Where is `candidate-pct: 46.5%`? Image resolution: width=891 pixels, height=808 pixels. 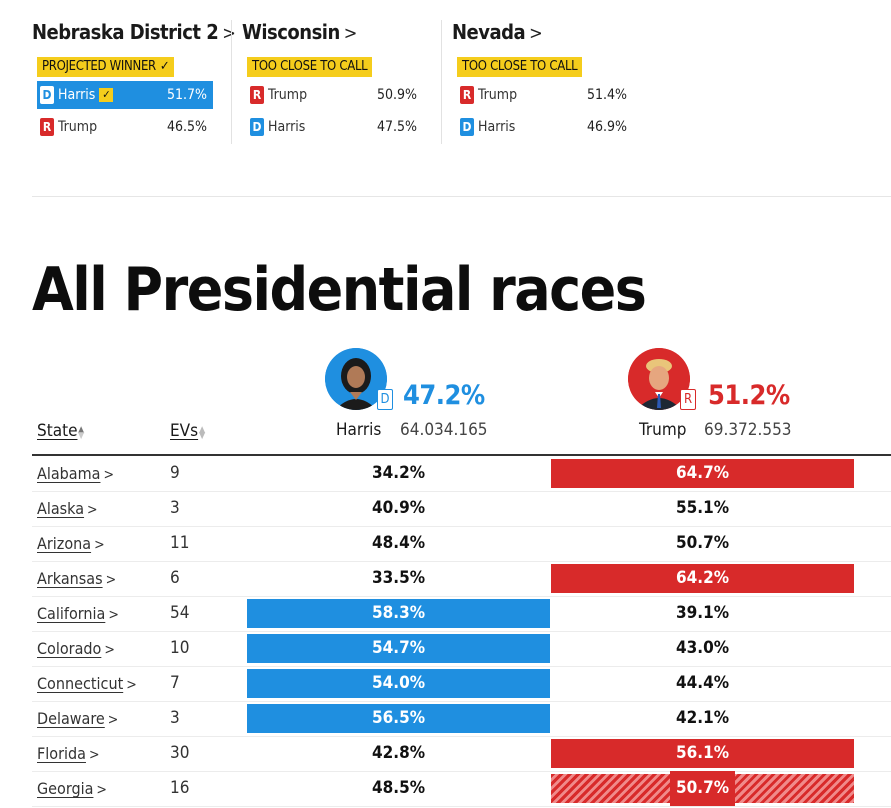 candidate-pct: 46.5% is located at coordinates (186, 127).